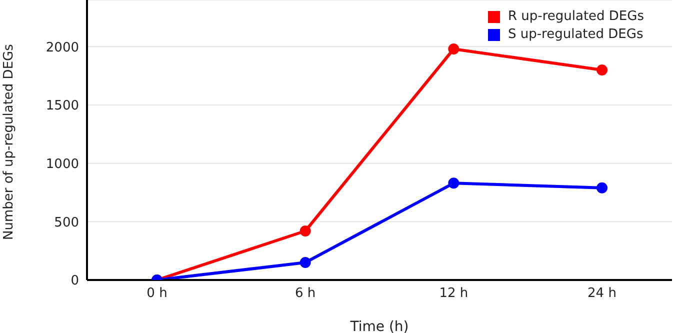  What do you see at coordinates (62, 106) in the screenshot?
I see `y-tick-label: 1500` at bounding box center [62, 106].